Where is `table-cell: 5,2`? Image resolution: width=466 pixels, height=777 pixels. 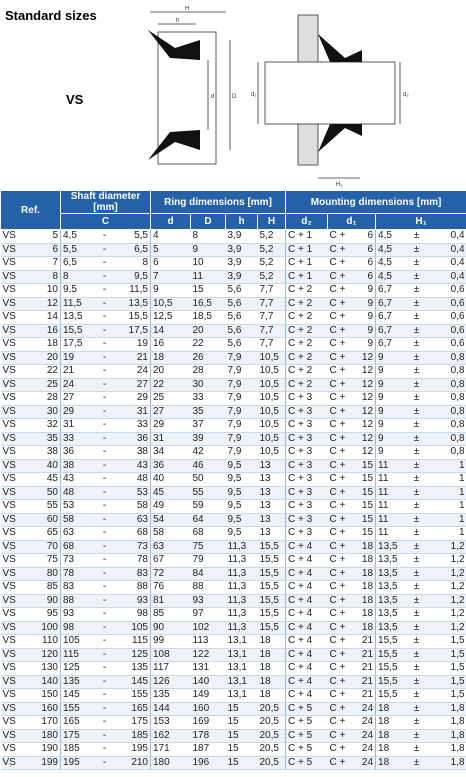
table-cell: 5,2 is located at coordinates (272, 250).